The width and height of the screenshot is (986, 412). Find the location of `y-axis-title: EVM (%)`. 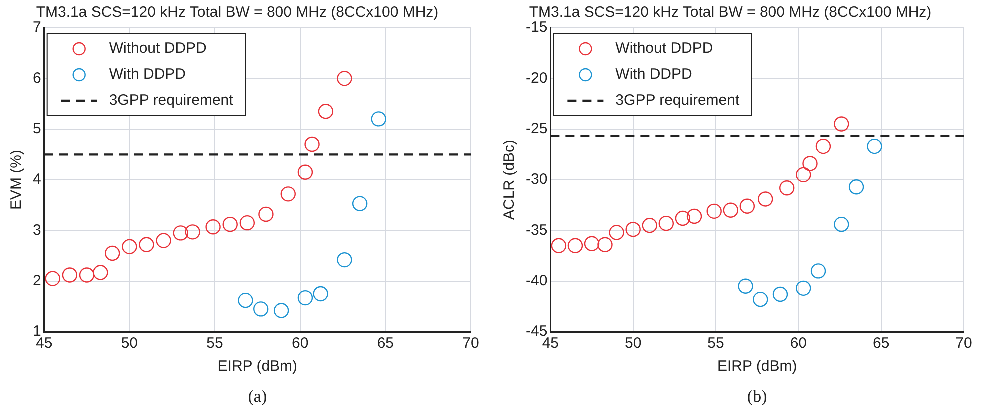

y-axis-title: EVM (%) is located at coordinates (17, 180).